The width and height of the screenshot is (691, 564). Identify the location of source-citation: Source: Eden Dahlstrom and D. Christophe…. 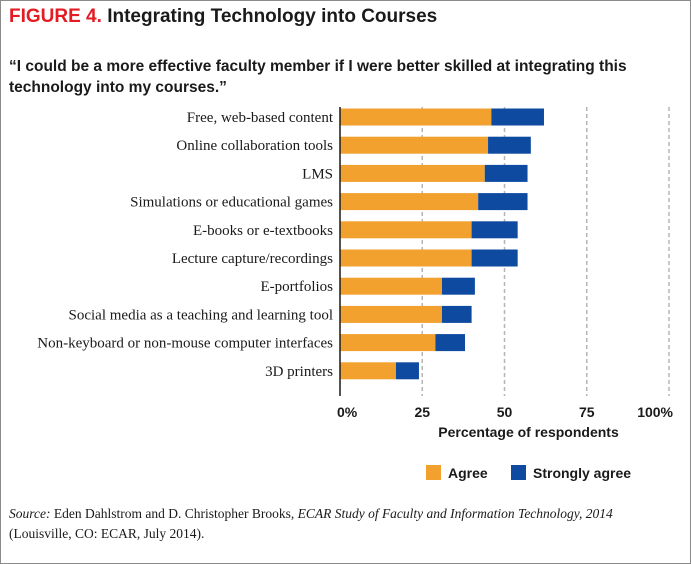
(346, 524).